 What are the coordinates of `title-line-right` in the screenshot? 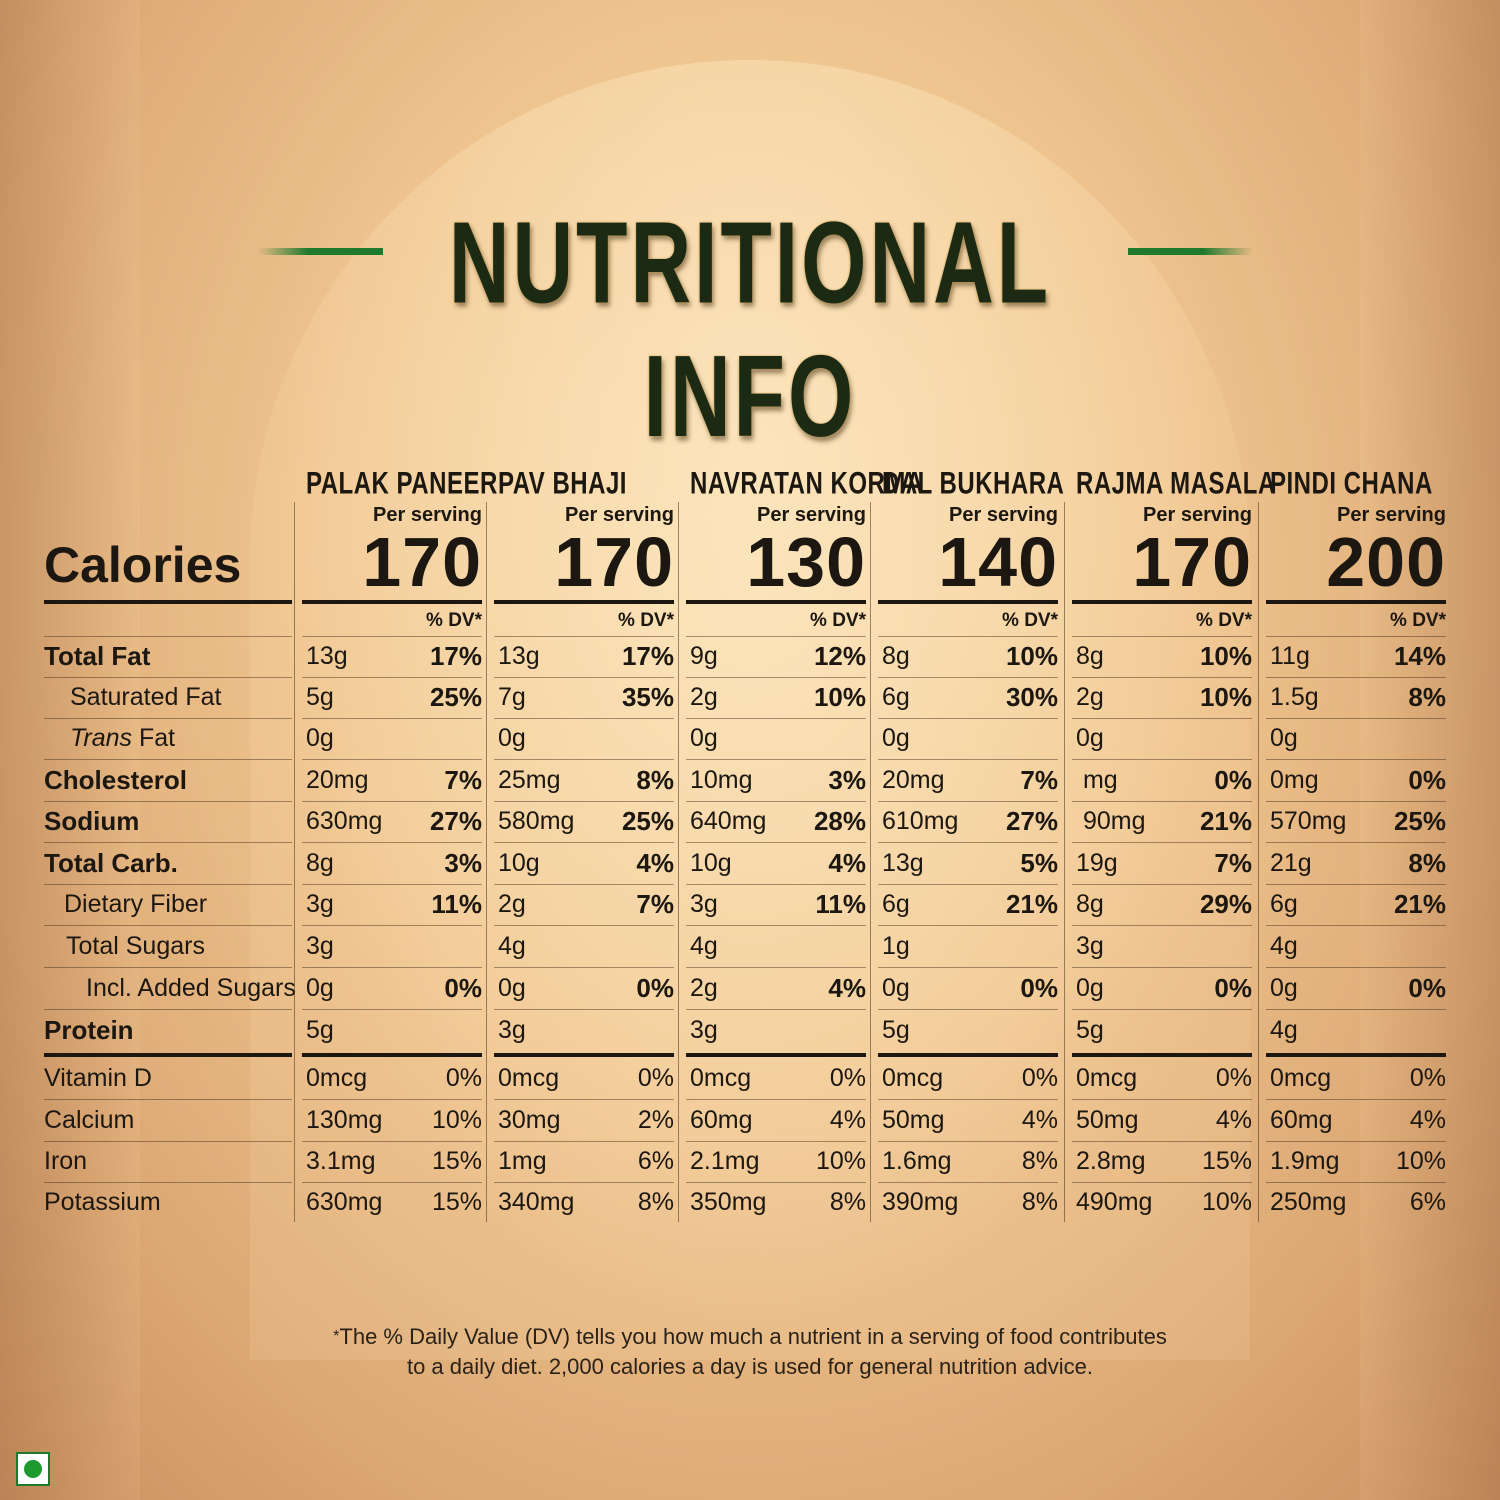 It's located at (1190, 251).